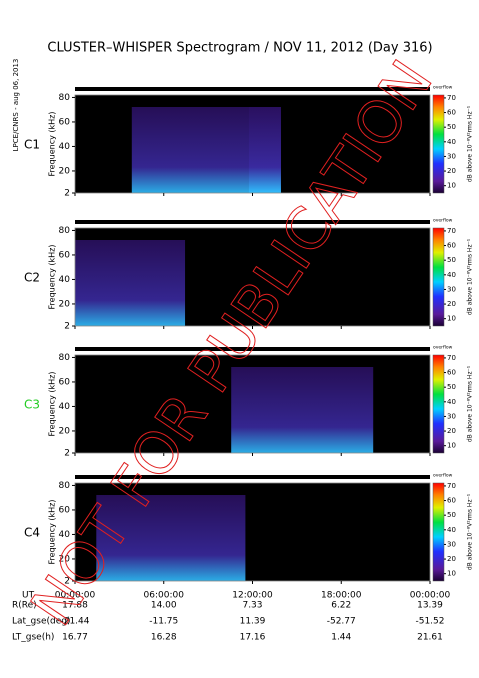 The width and height of the screenshot is (479, 678). I want to click on ephemeris-value: -51.52, so click(429, 622).